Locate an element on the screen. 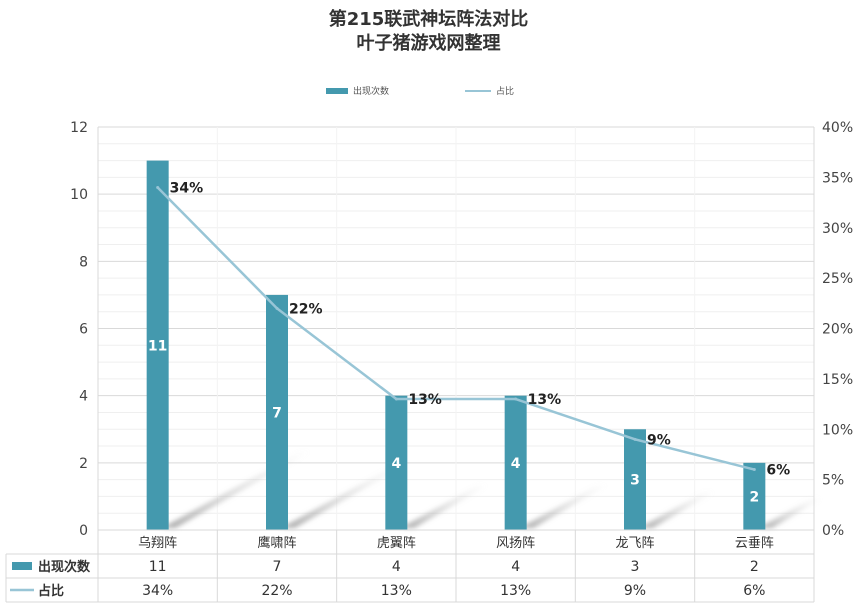 The height and width of the screenshot is (605, 857). category-label: 鹰啸阵 is located at coordinates (276, 543).